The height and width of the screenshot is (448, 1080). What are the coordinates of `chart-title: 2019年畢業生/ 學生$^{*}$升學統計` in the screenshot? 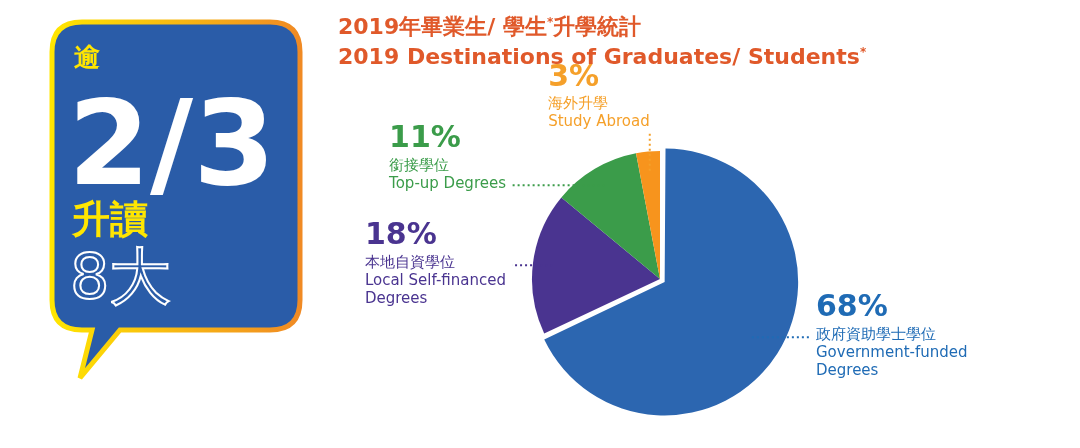 It's located at (490, 27).